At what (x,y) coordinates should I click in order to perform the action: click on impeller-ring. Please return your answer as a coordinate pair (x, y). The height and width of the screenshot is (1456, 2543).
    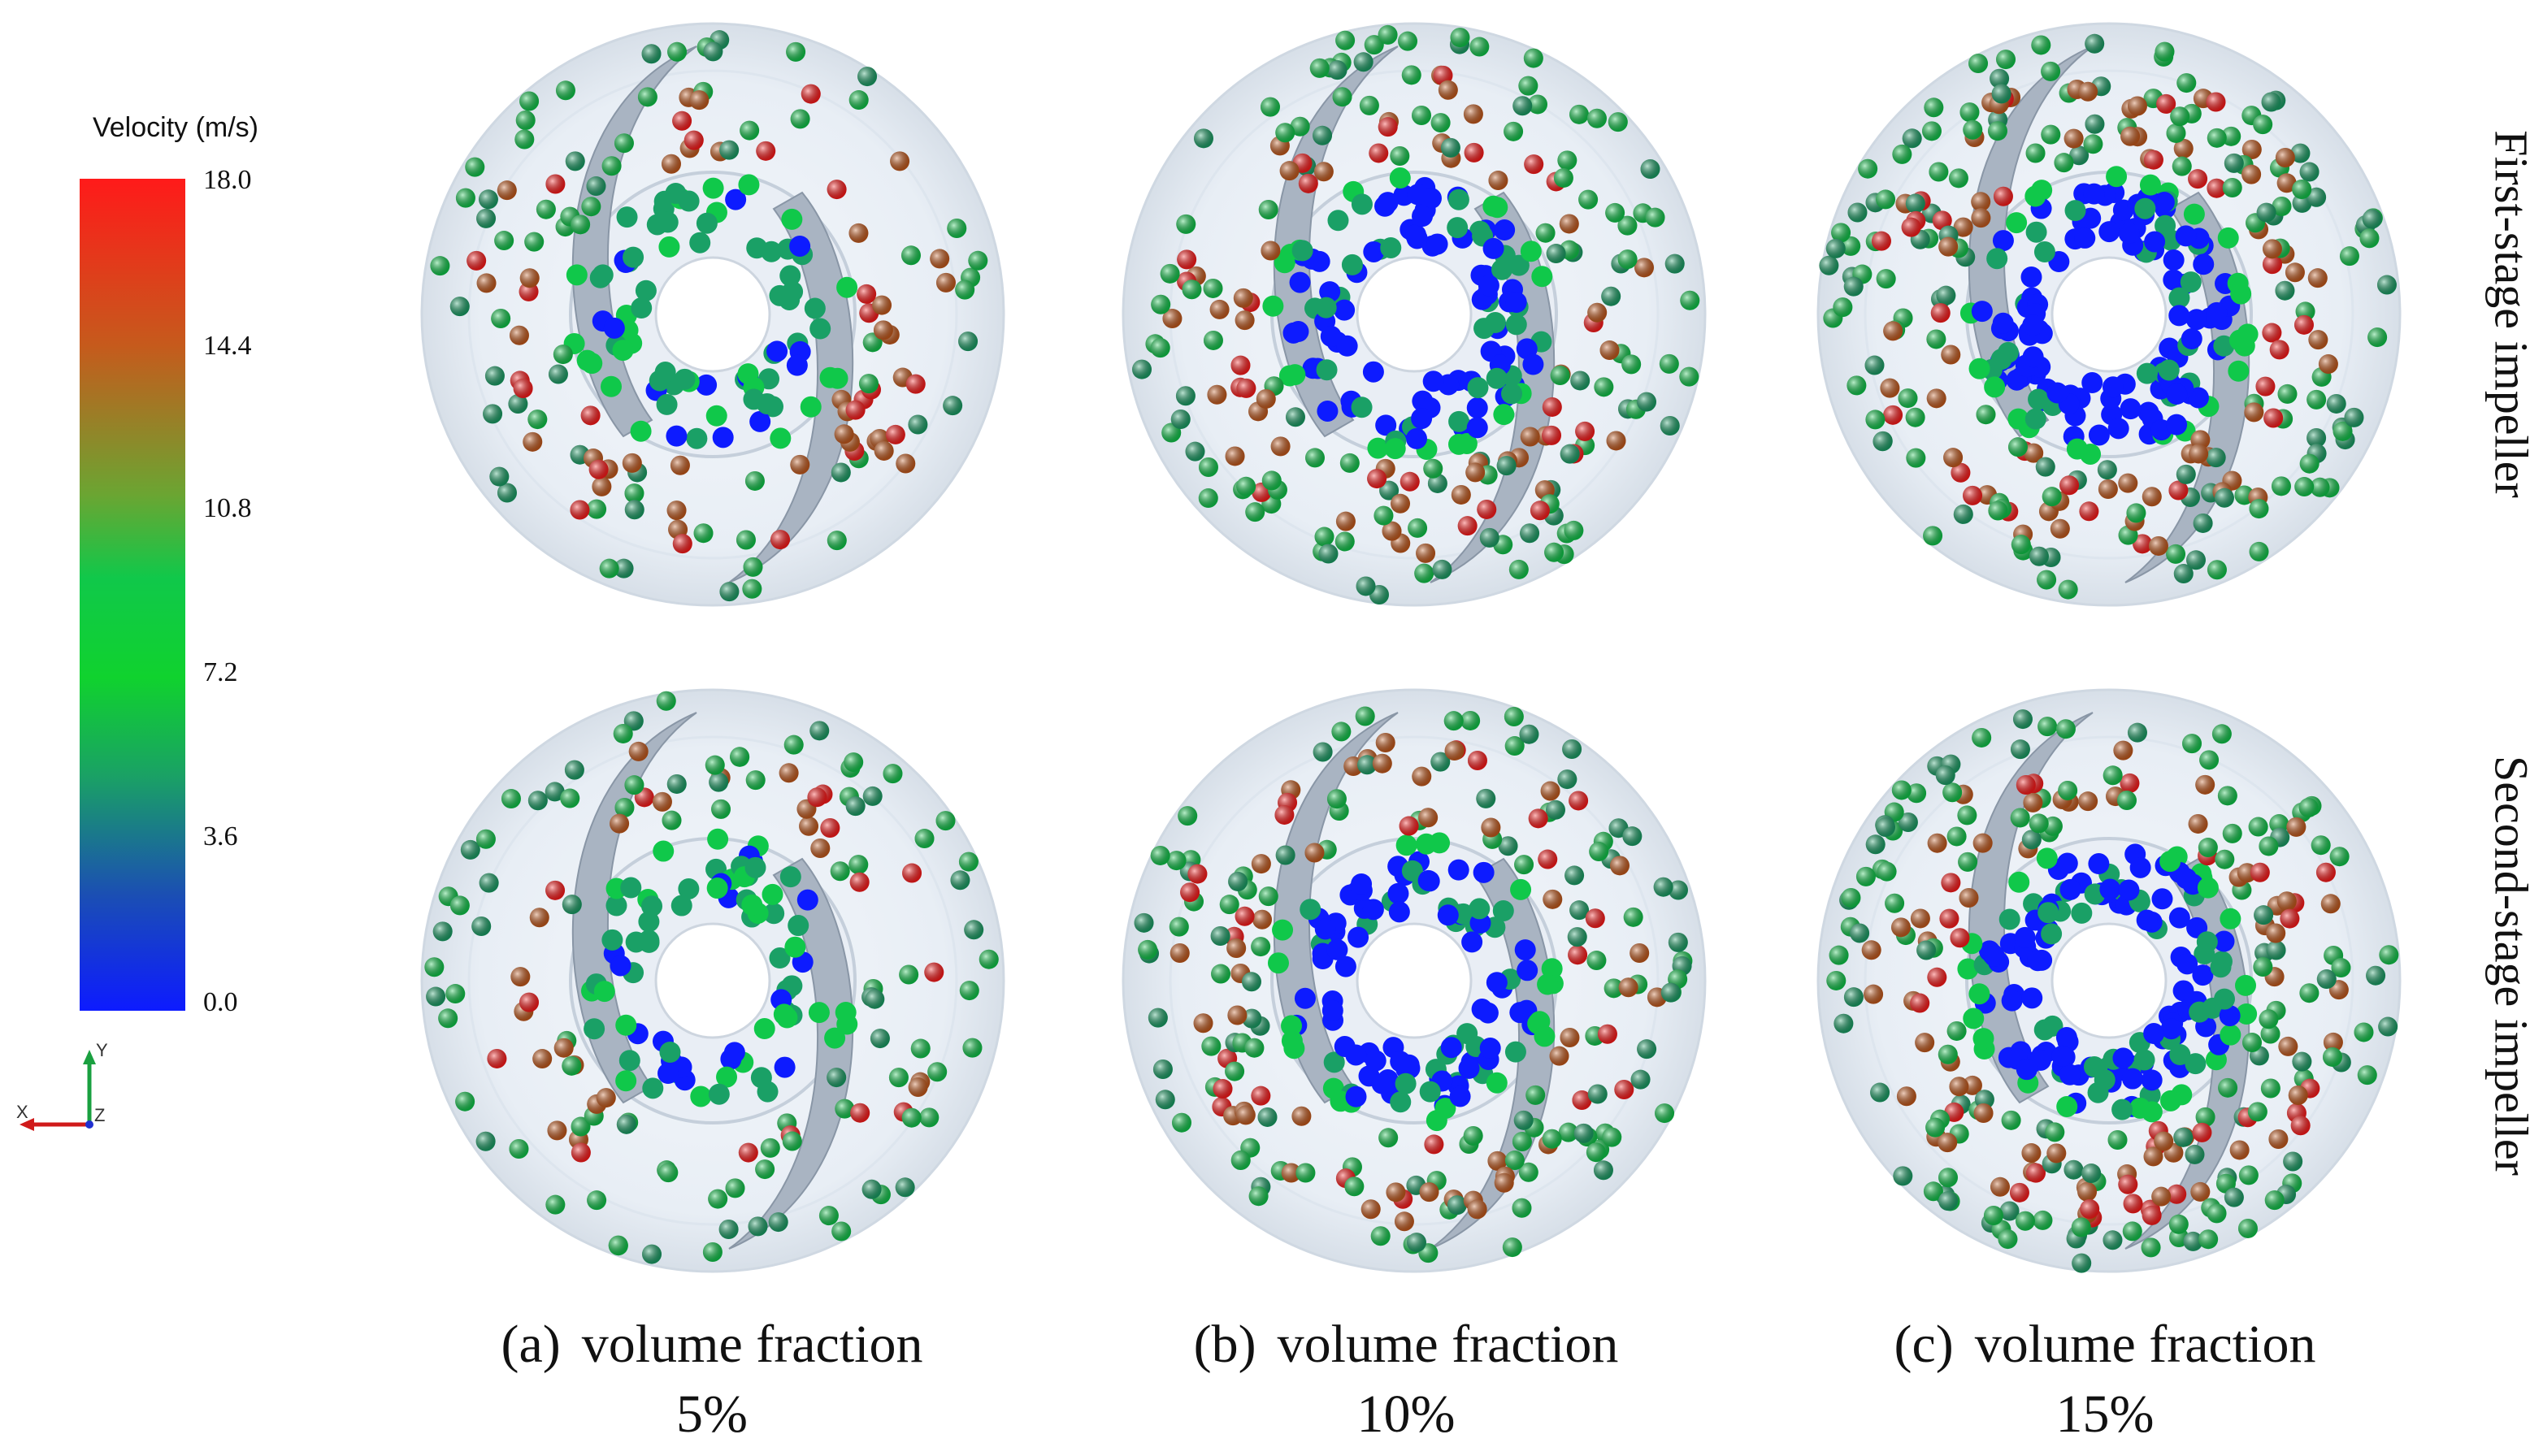
    Looking at the image, I should click on (712, 981).